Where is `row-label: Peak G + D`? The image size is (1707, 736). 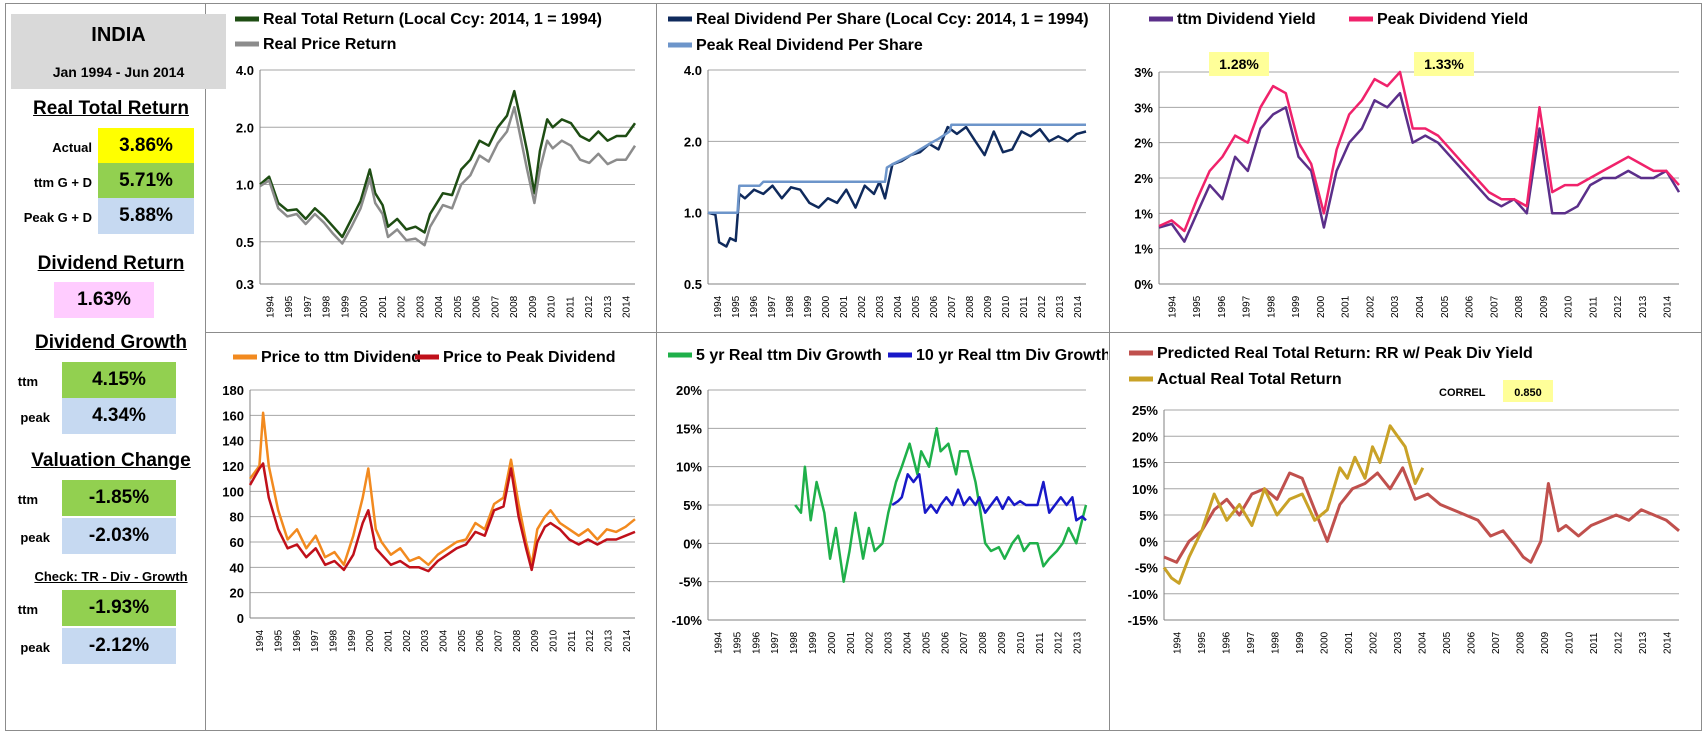
row-label: Peak G + D is located at coordinates (57, 217).